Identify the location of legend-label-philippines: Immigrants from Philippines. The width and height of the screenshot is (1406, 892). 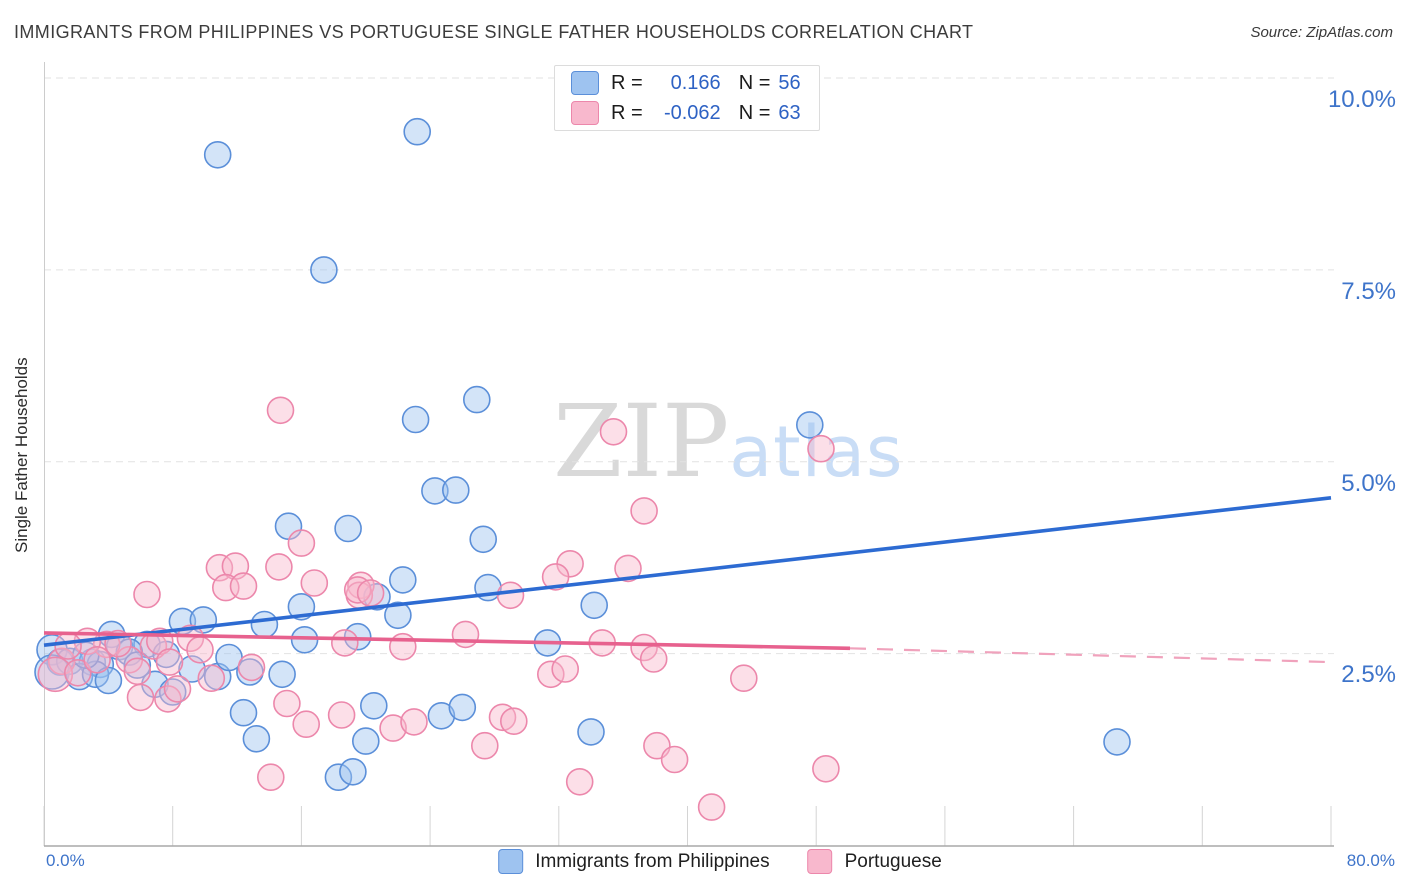
(652, 861).